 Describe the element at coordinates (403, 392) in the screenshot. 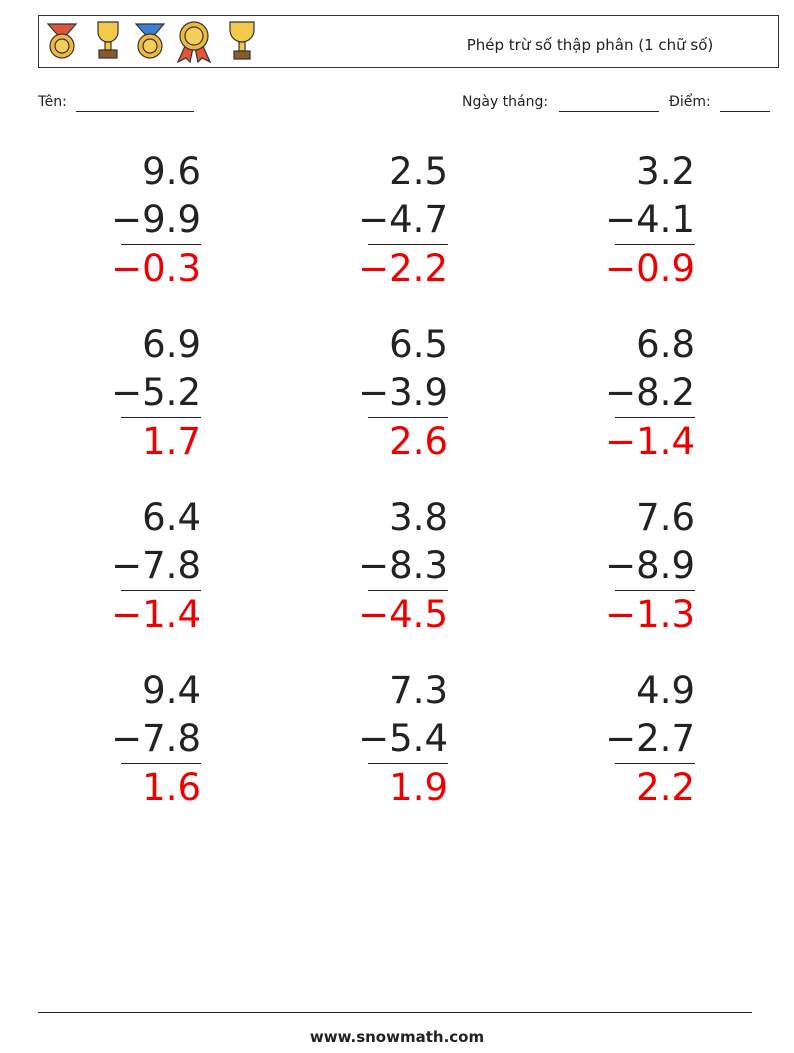

I see `subtrahend: −3.9` at that location.